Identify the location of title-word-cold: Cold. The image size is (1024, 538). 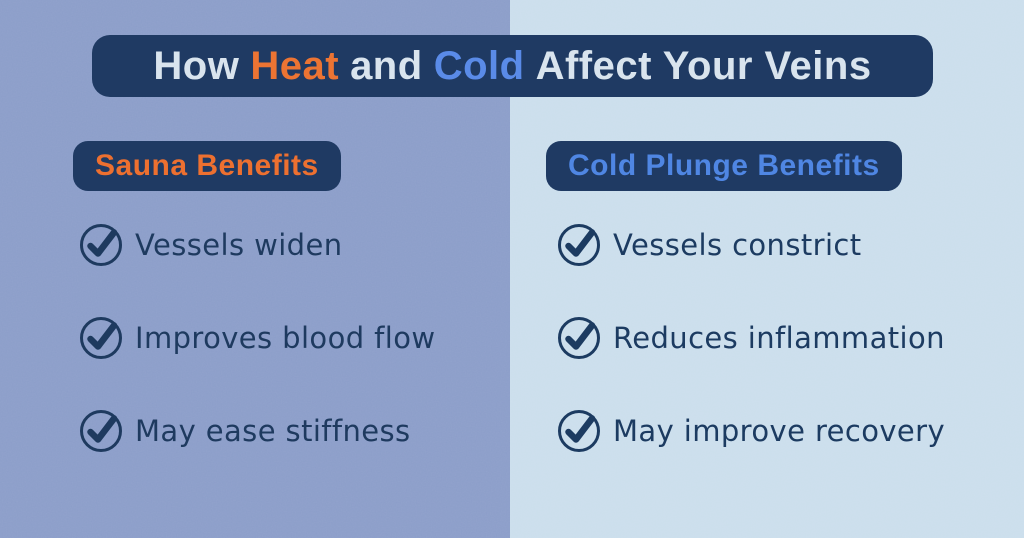
(479, 65).